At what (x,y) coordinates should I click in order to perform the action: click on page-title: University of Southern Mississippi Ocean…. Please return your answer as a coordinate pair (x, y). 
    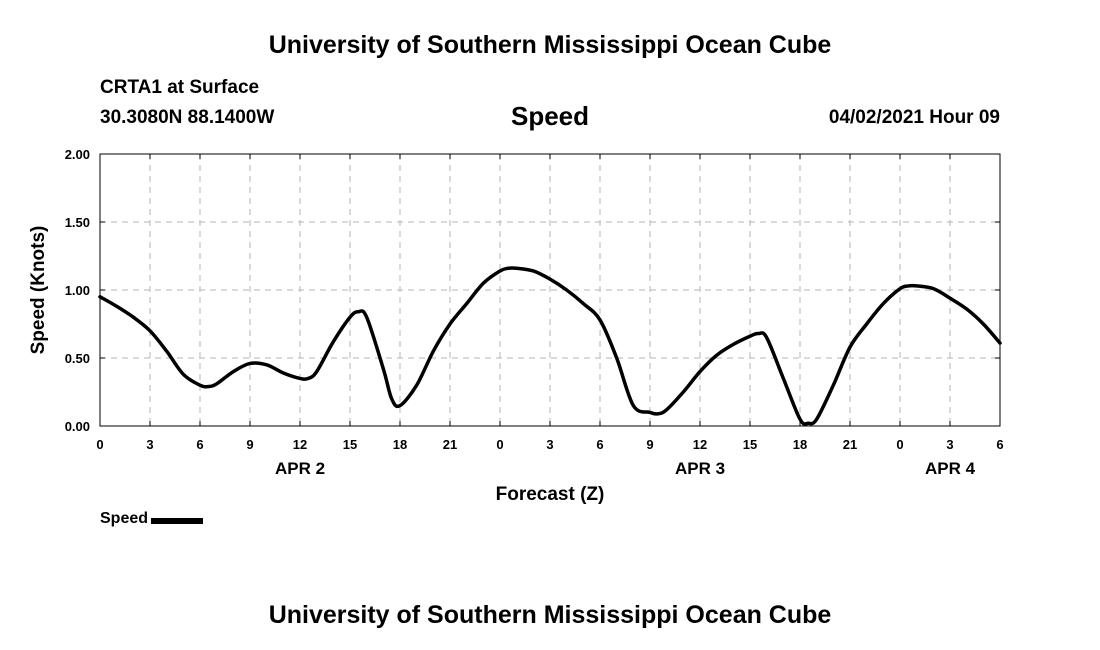
    Looking at the image, I should click on (550, 45).